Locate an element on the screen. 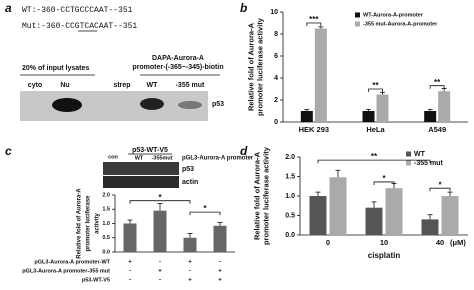 This screenshot has width=474, height=290. x-tick-label: HEK 293 is located at coordinates (314, 129).